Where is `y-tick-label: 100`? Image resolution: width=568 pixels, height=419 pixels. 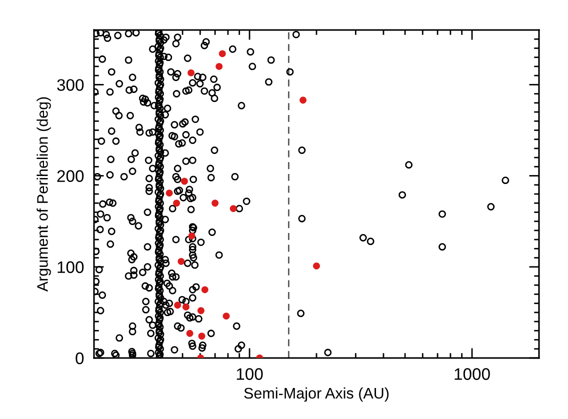
y-tick-label: 100 is located at coordinates (71, 267).